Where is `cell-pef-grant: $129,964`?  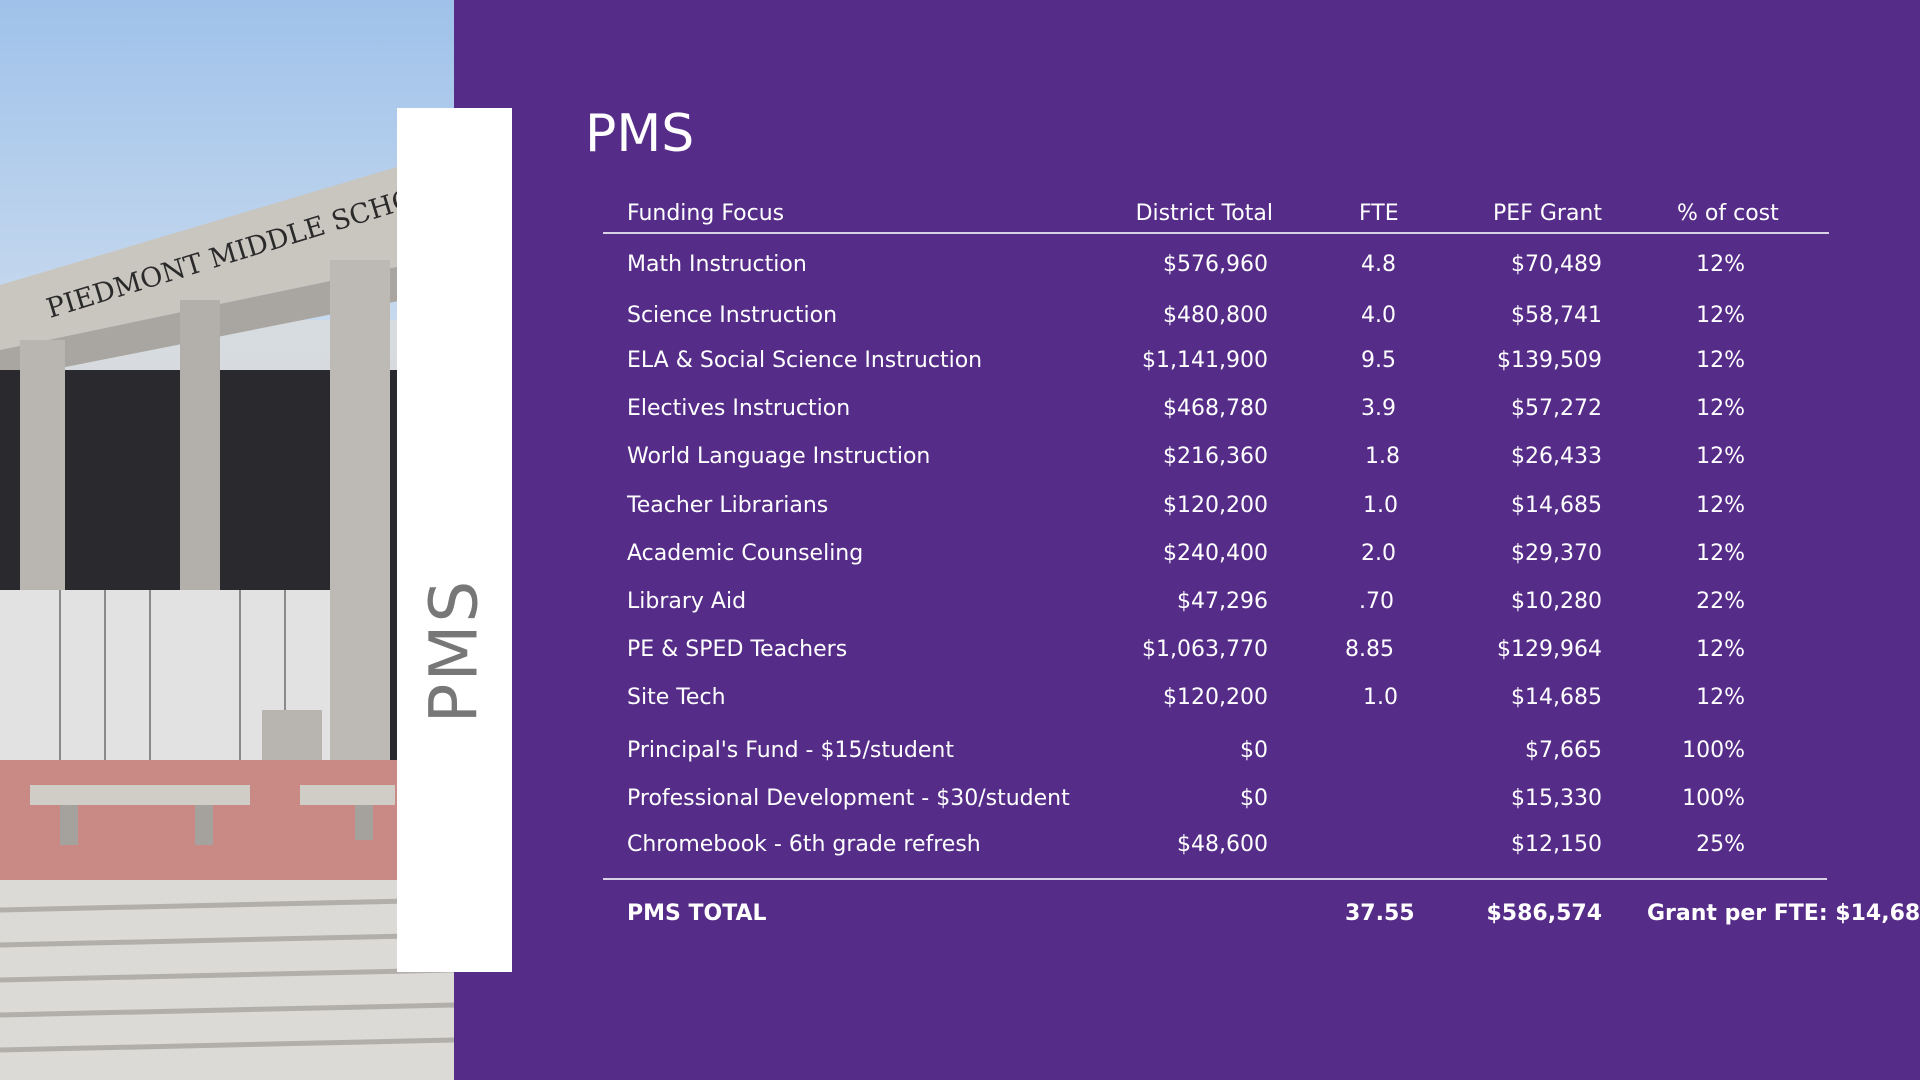 cell-pef-grant: $129,964 is located at coordinates (1549, 649).